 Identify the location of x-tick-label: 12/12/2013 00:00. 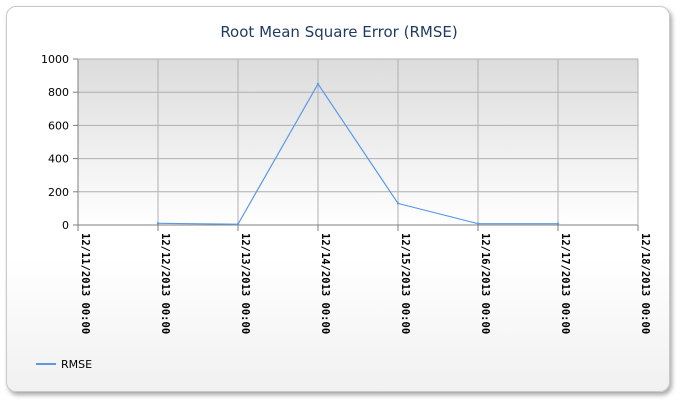
(165, 283).